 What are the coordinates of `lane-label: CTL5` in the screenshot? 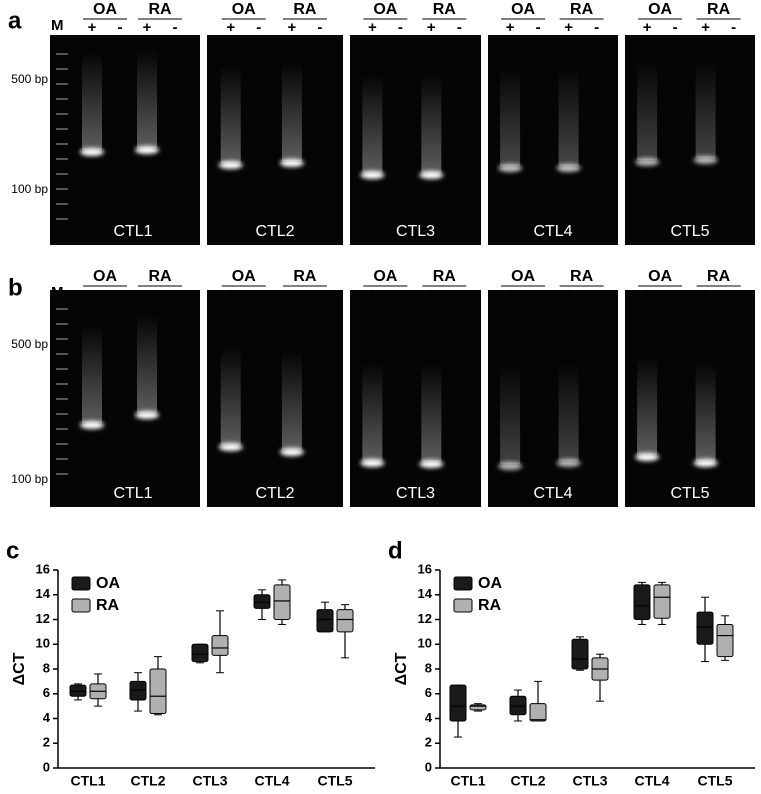 It's located at (689, 493).